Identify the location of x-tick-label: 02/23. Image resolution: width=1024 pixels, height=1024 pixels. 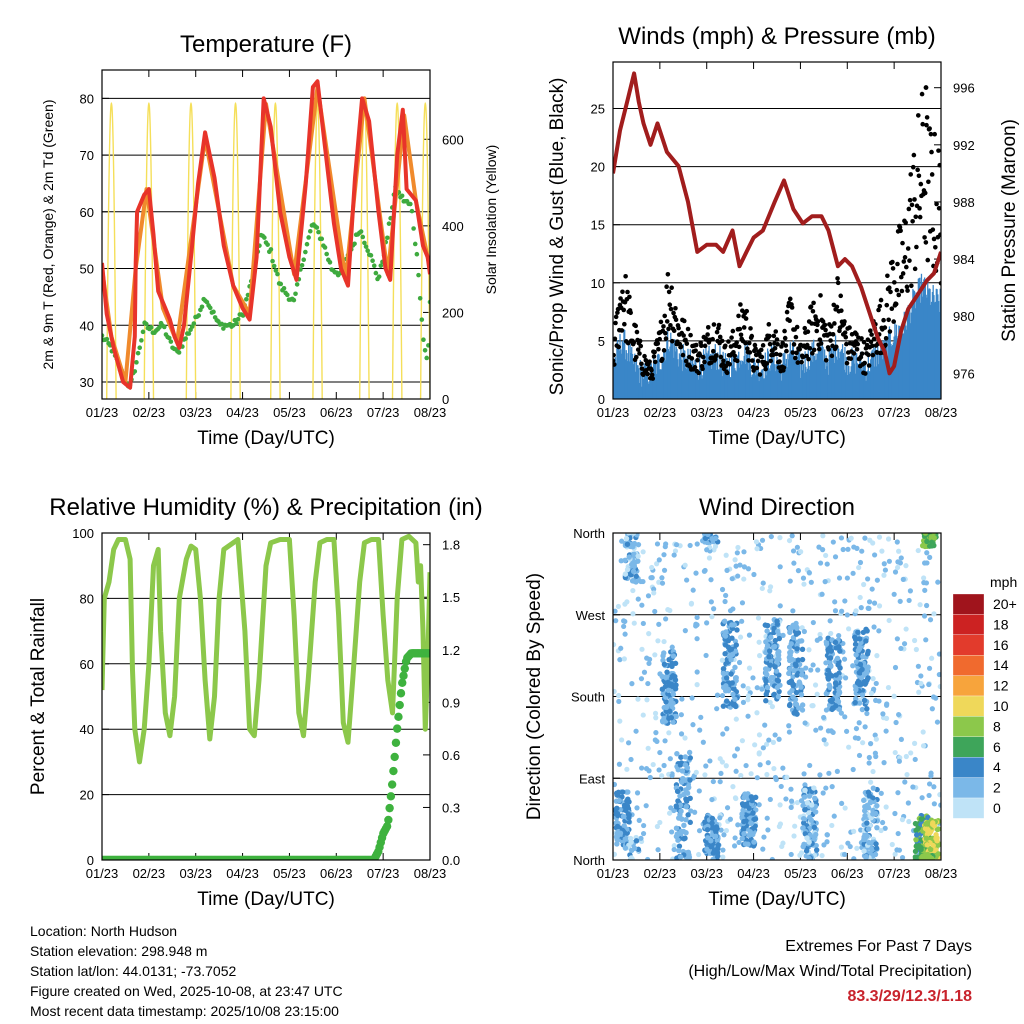
(149, 873).